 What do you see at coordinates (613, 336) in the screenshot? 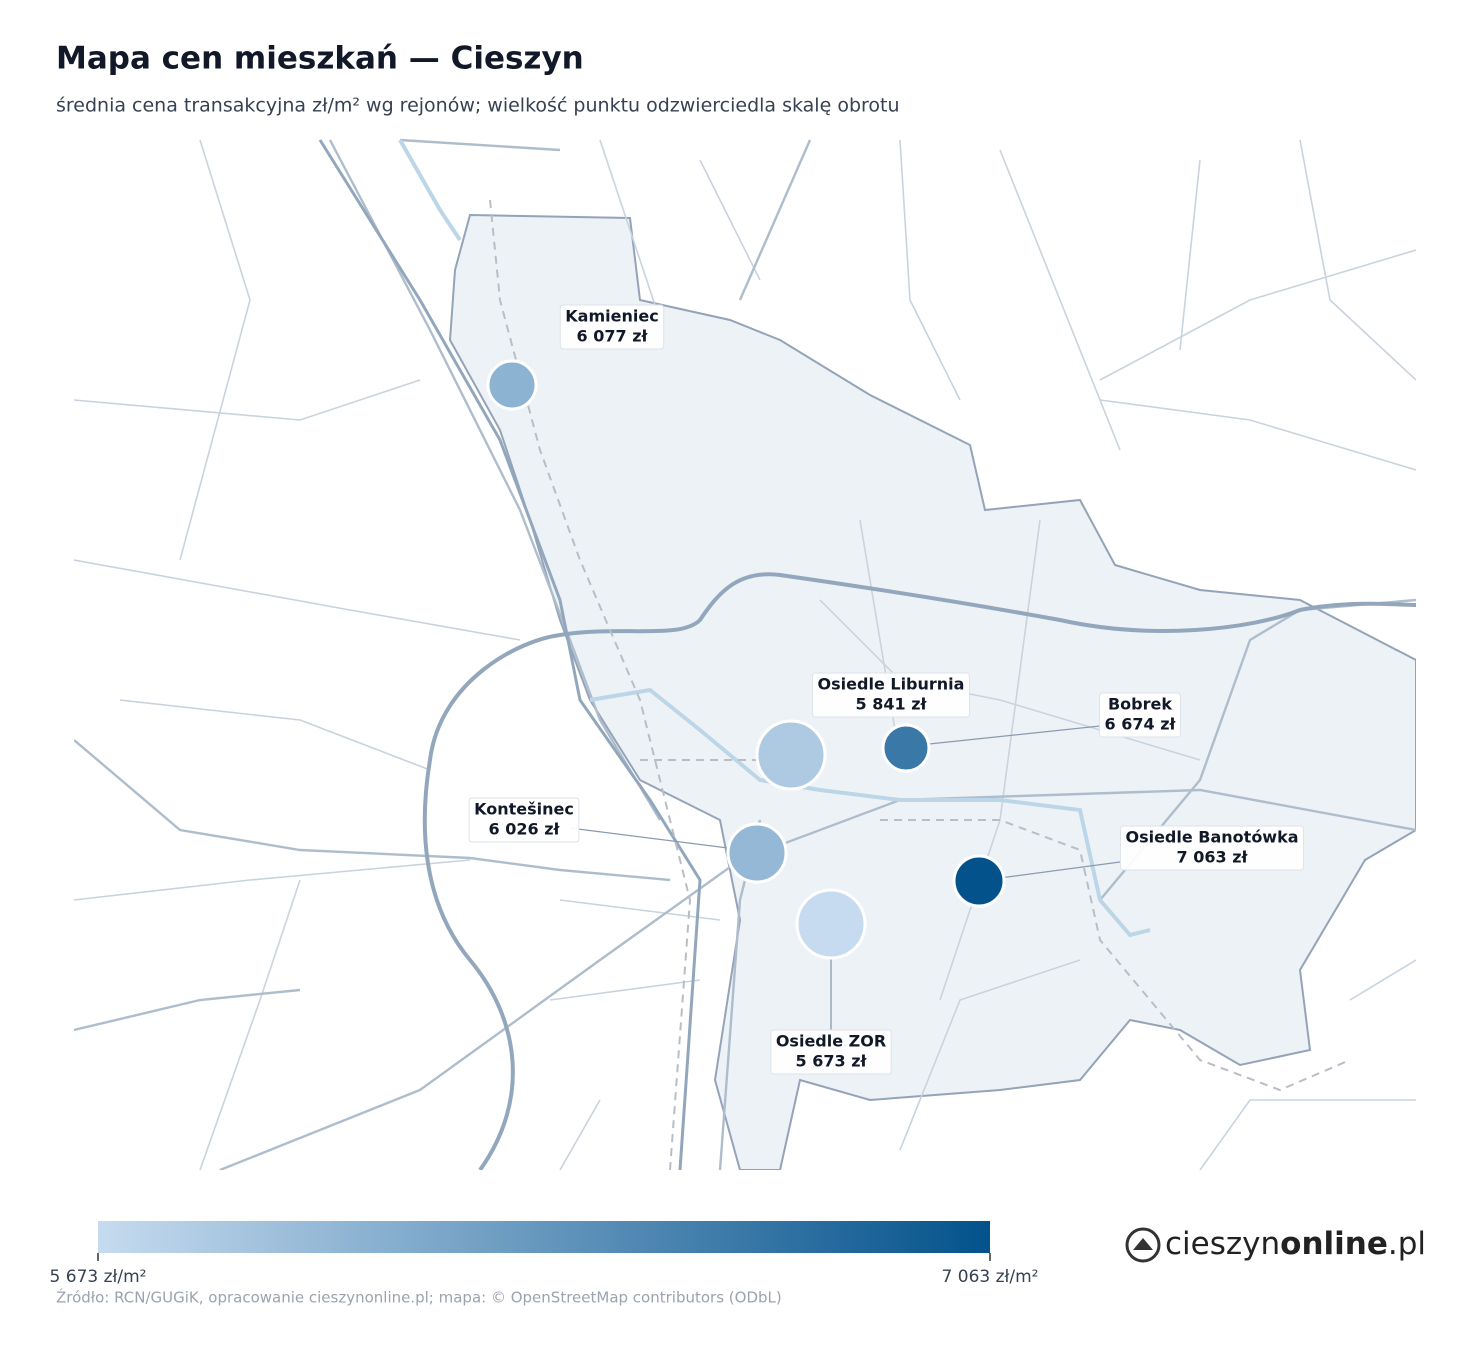
I see `point-value: 6 077 zł` at bounding box center [613, 336].